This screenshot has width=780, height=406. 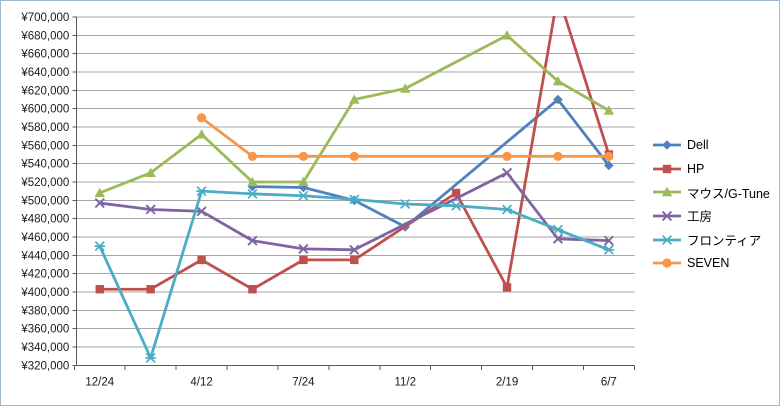 What do you see at coordinates (507, 382) in the screenshot?
I see `x-axis-tick-label: 2/19` at bounding box center [507, 382].